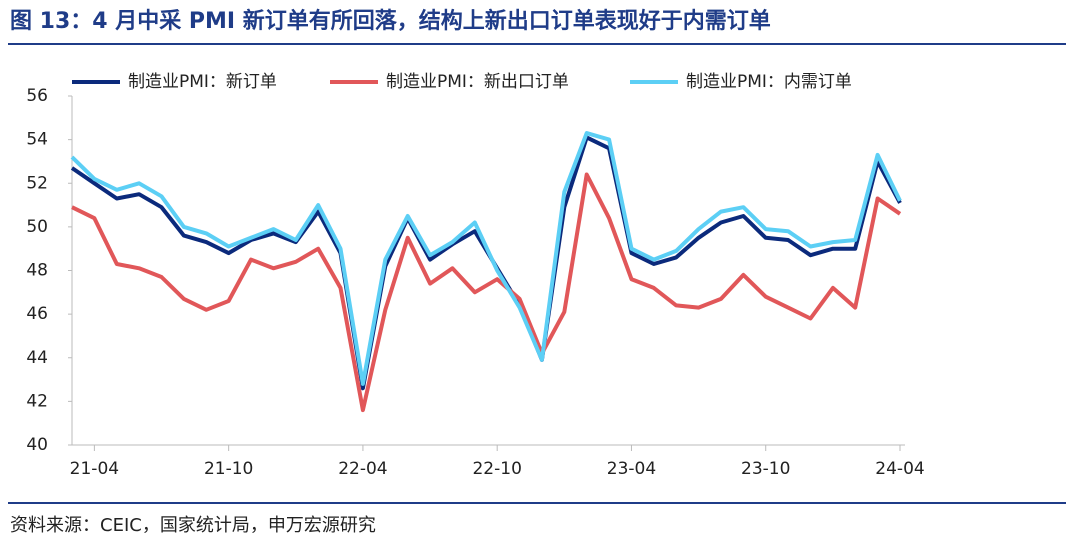  Describe the element at coordinates (193, 525) in the screenshot. I see `source: 资料来源：CEIC，国家统计局，申万宏源研究` at that location.